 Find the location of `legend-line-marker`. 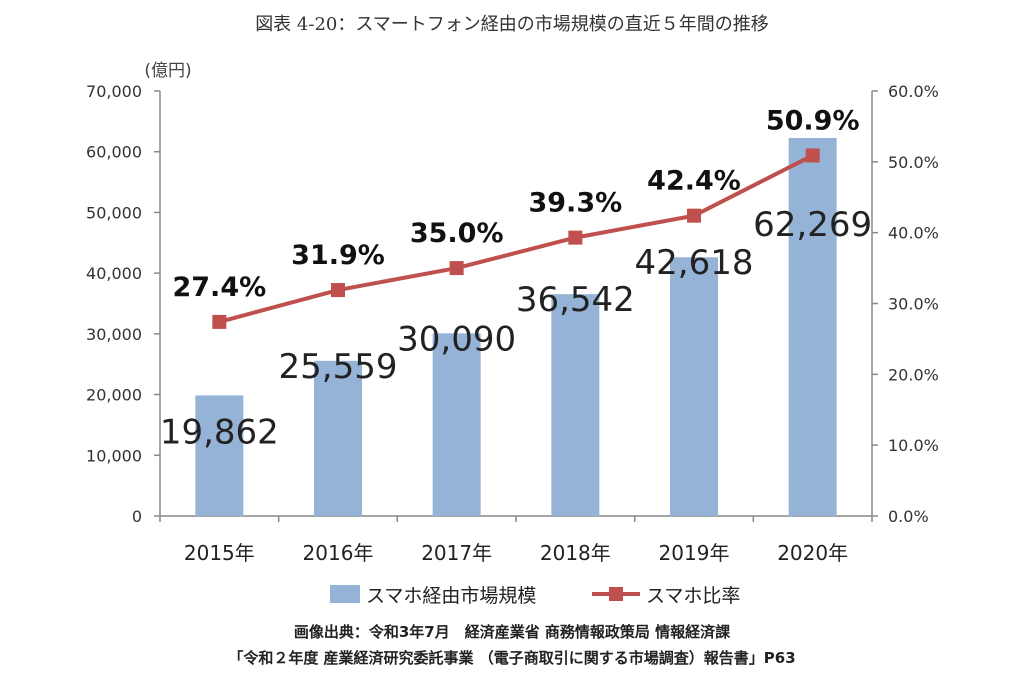

legend-line-marker is located at coordinates (616, 594).